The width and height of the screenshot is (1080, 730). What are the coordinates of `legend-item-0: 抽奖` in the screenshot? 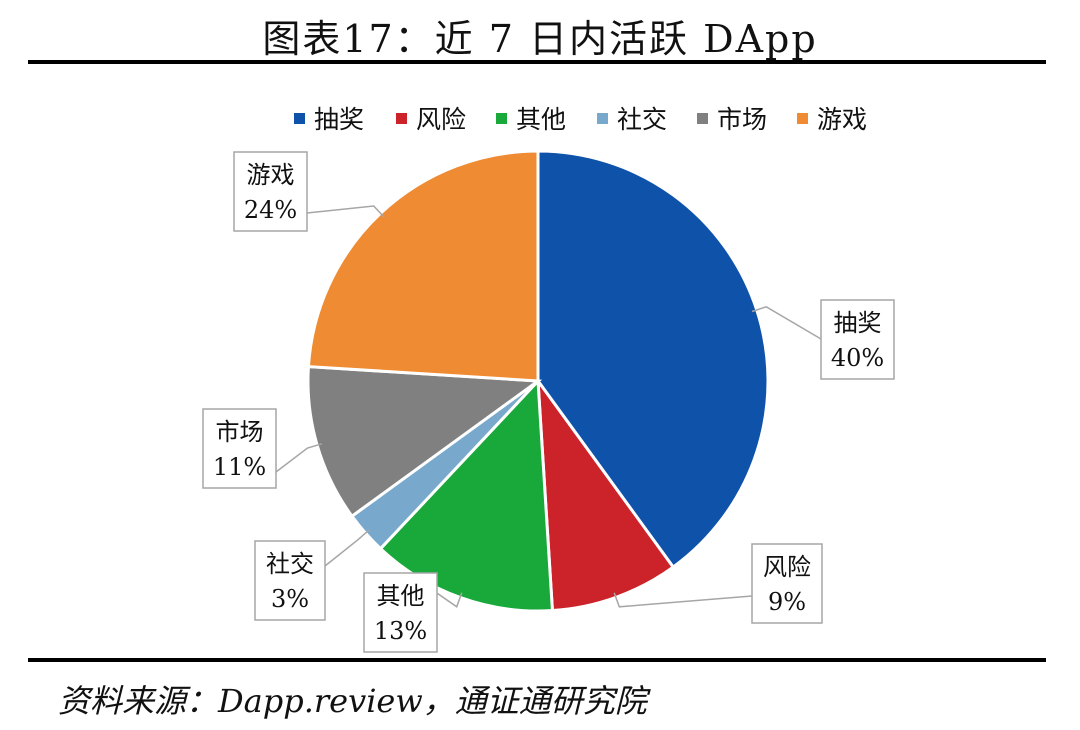 It's located at (329, 119).